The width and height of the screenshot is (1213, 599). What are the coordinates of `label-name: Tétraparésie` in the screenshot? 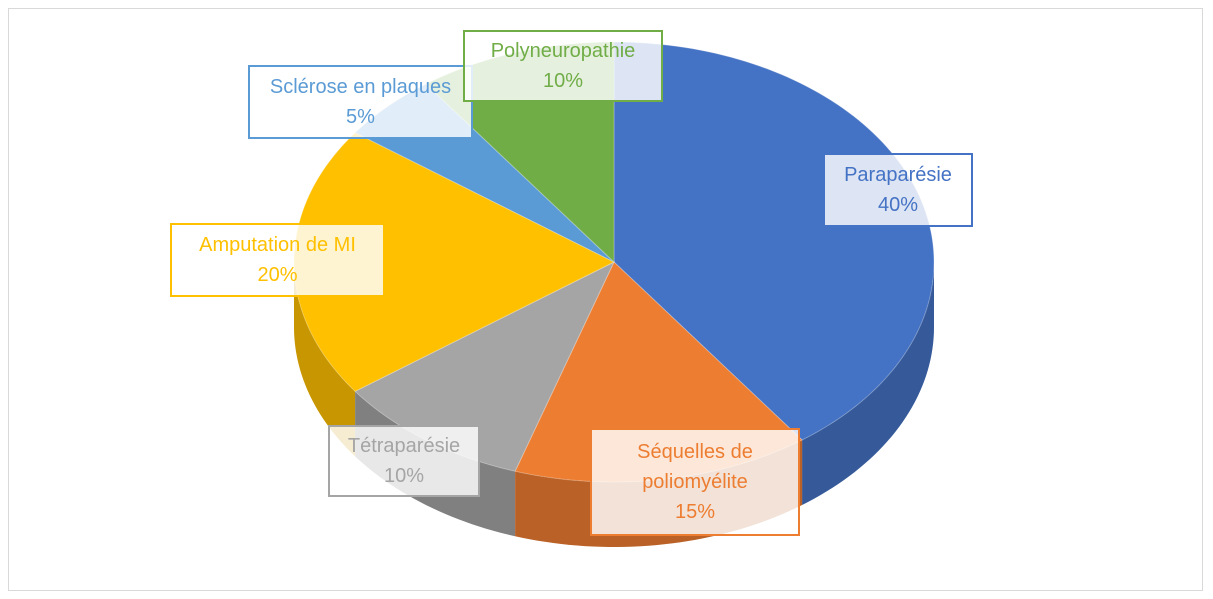 It's located at (404, 446).